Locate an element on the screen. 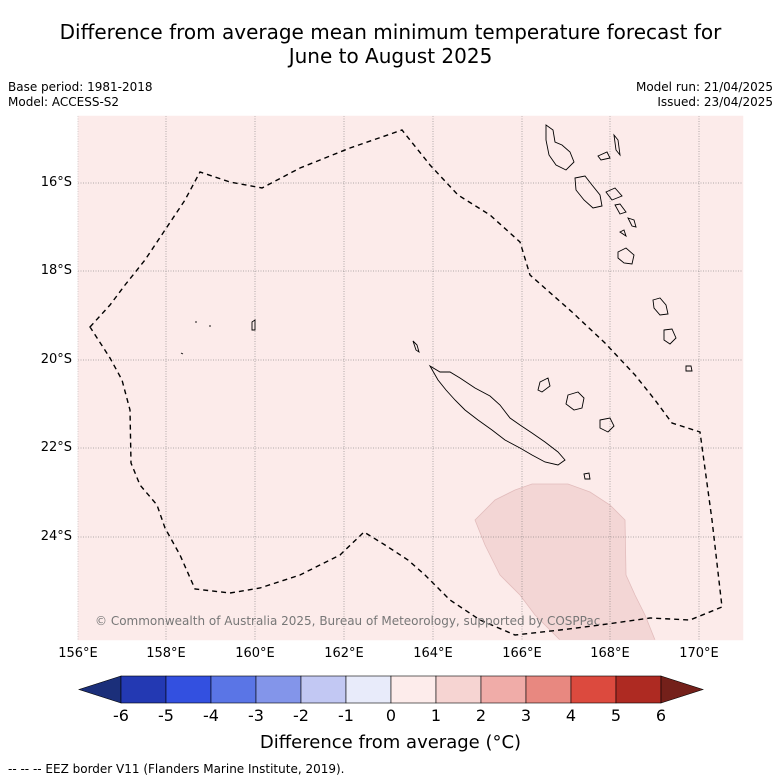 The height and width of the screenshot is (781, 781). lat-label-16s: 16°S is located at coordinates (56, 182).